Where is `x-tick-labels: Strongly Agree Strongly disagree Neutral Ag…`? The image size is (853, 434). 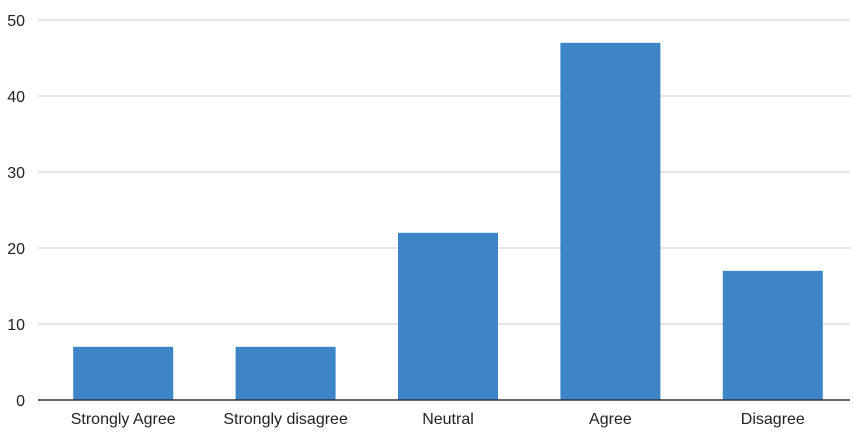
x-tick-labels: Strongly Agree Strongly disagree Neutral Ag… is located at coordinates (438, 419).